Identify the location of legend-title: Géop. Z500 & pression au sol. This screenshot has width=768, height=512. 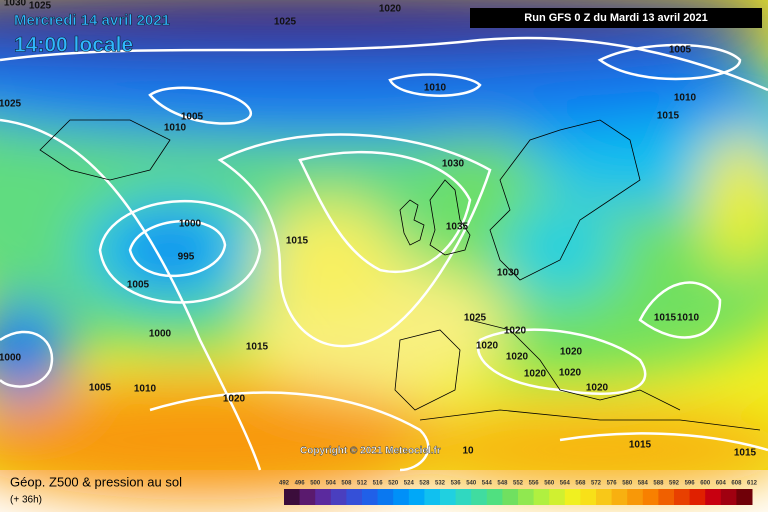
(96, 481).